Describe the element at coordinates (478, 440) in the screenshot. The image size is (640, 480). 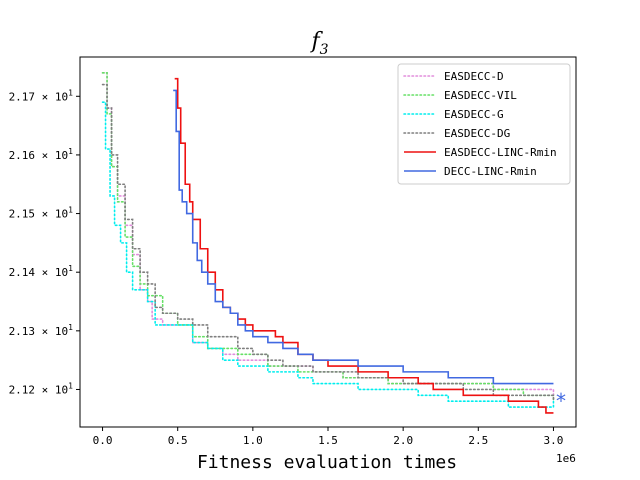
I see `x-tick-label: 2.5` at that location.